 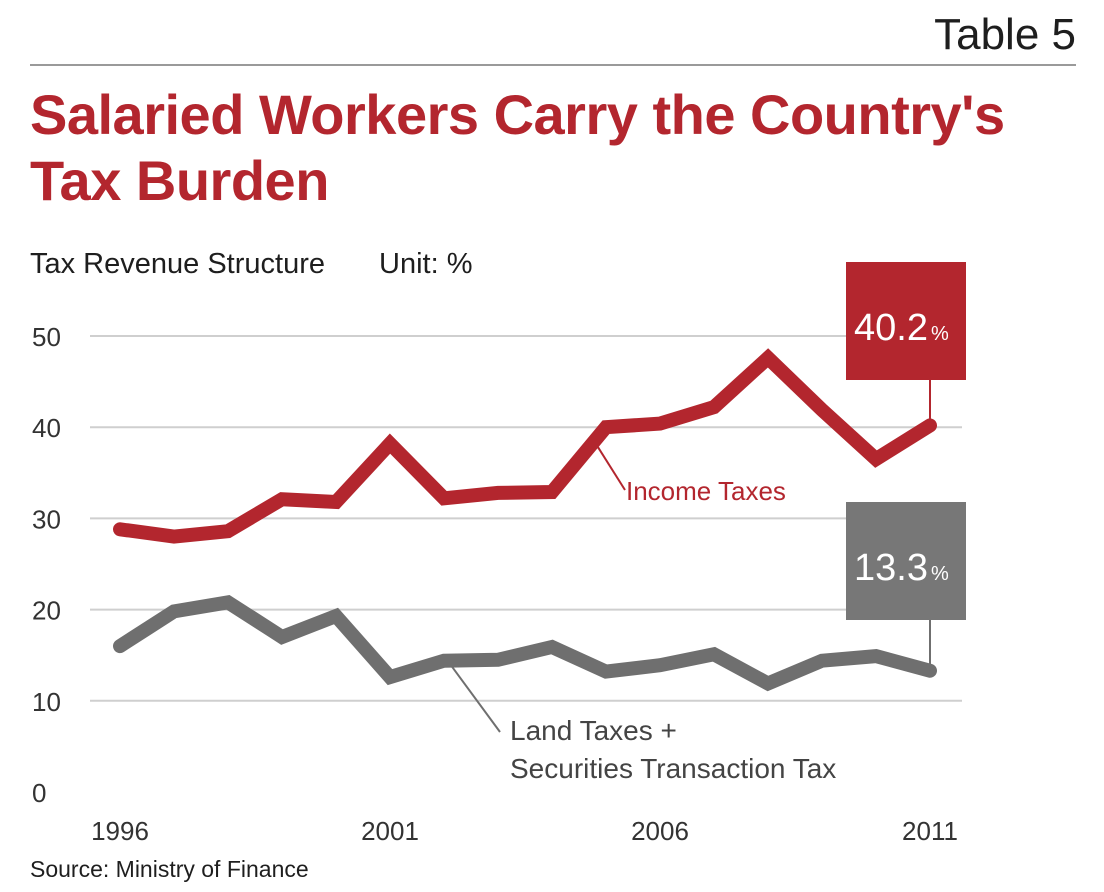 What do you see at coordinates (46, 611) in the screenshot?
I see `y-tick-label: 20` at bounding box center [46, 611].